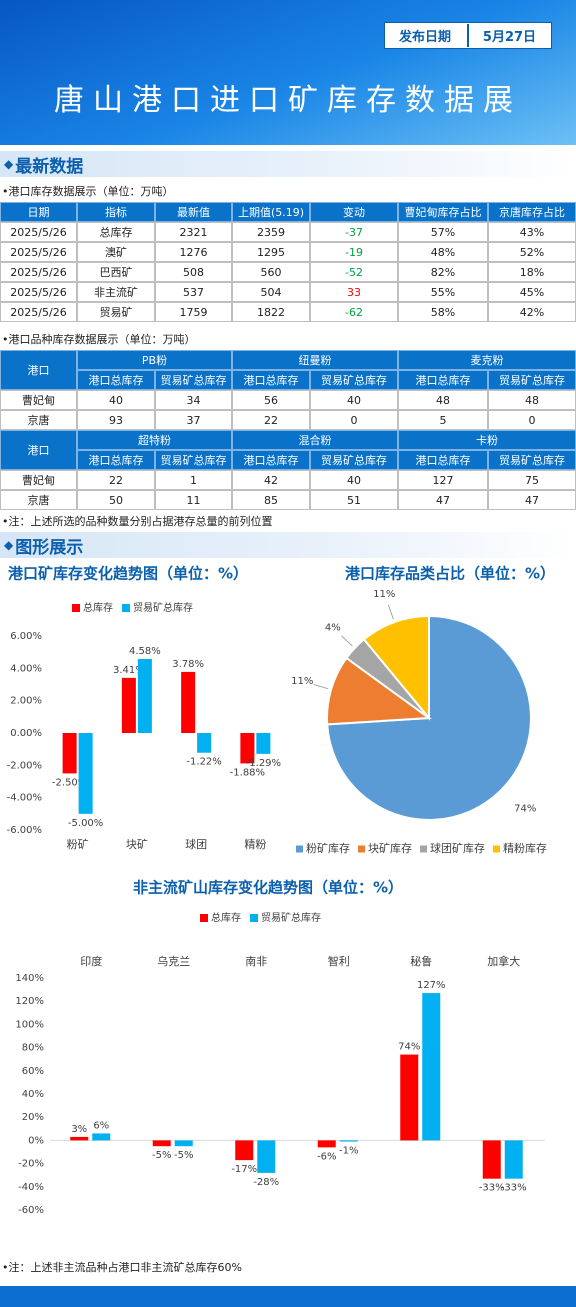  What do you see at coordinates (315, 360) in the screenshot?
I see `group-header: 纽曼粉` at bounding box center [315, 360].